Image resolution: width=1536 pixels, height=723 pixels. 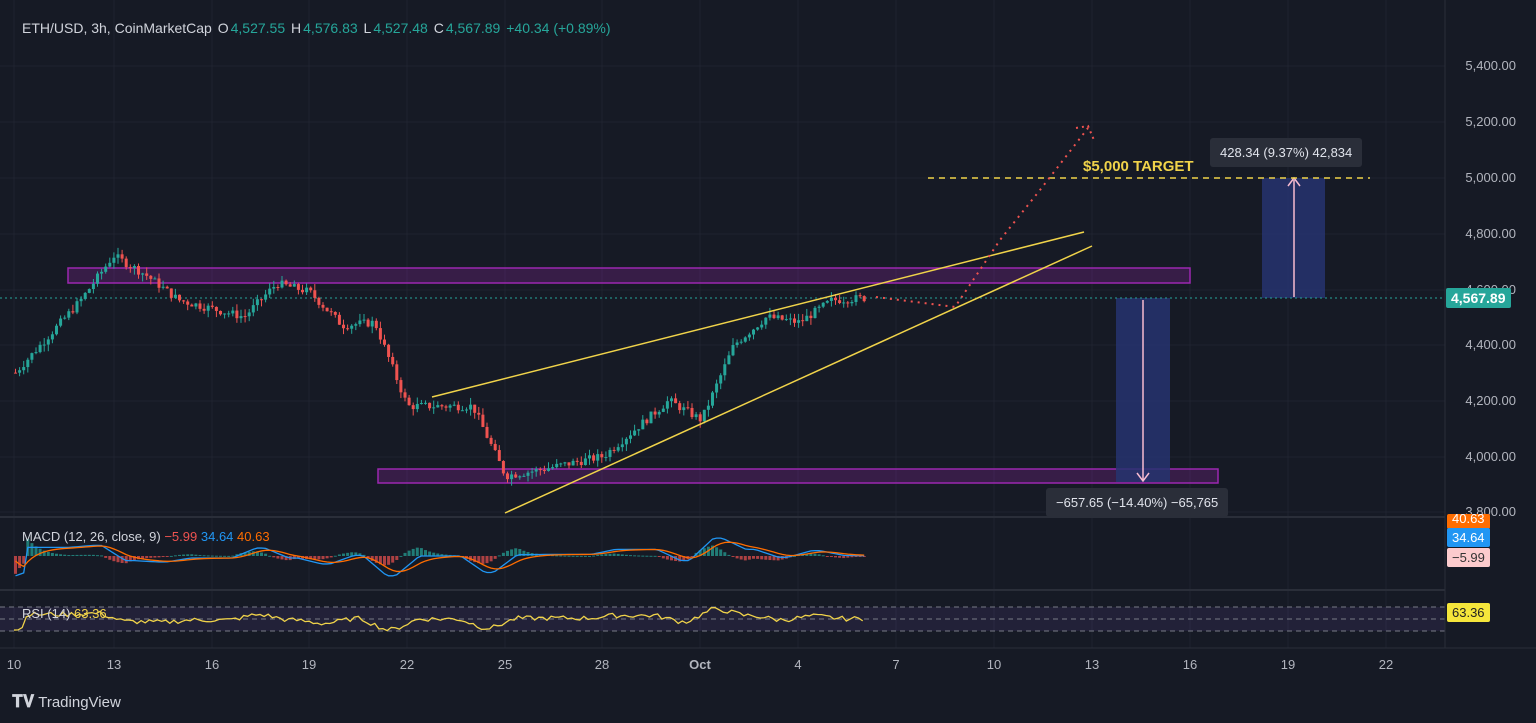 What do you see at coordinates (400, 28) in the screenshot?
I see `low-value: 4,527.48` at bounding box center [400, 28].